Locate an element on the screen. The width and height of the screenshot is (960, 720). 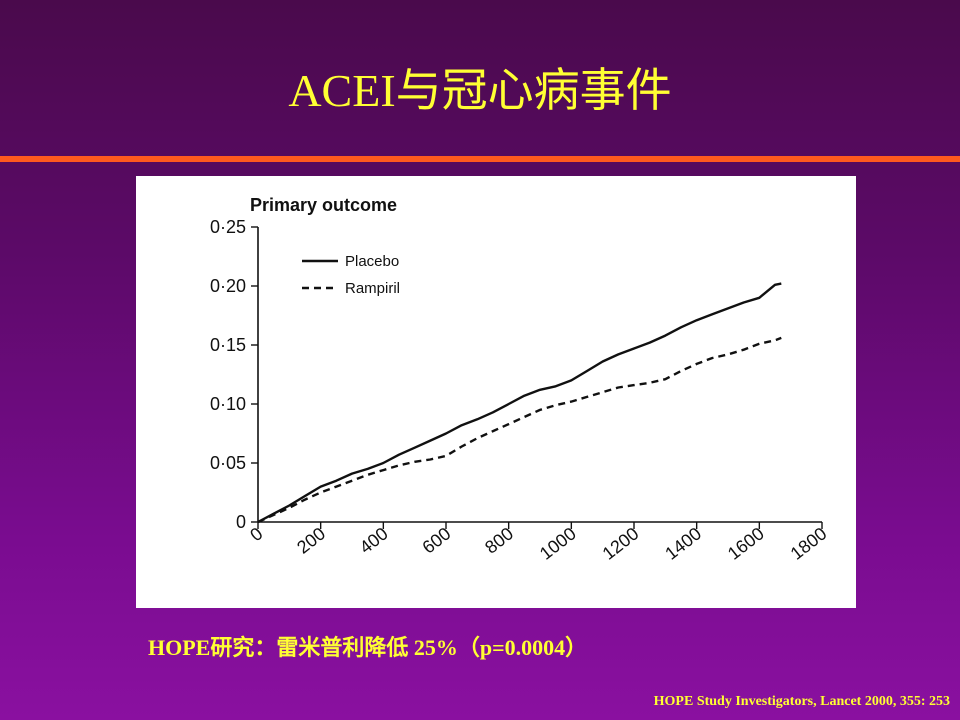
y-axis-ticks: 0 0·05 0·10 0·15 0·20 0·25 is located at coordinates (234, 374).